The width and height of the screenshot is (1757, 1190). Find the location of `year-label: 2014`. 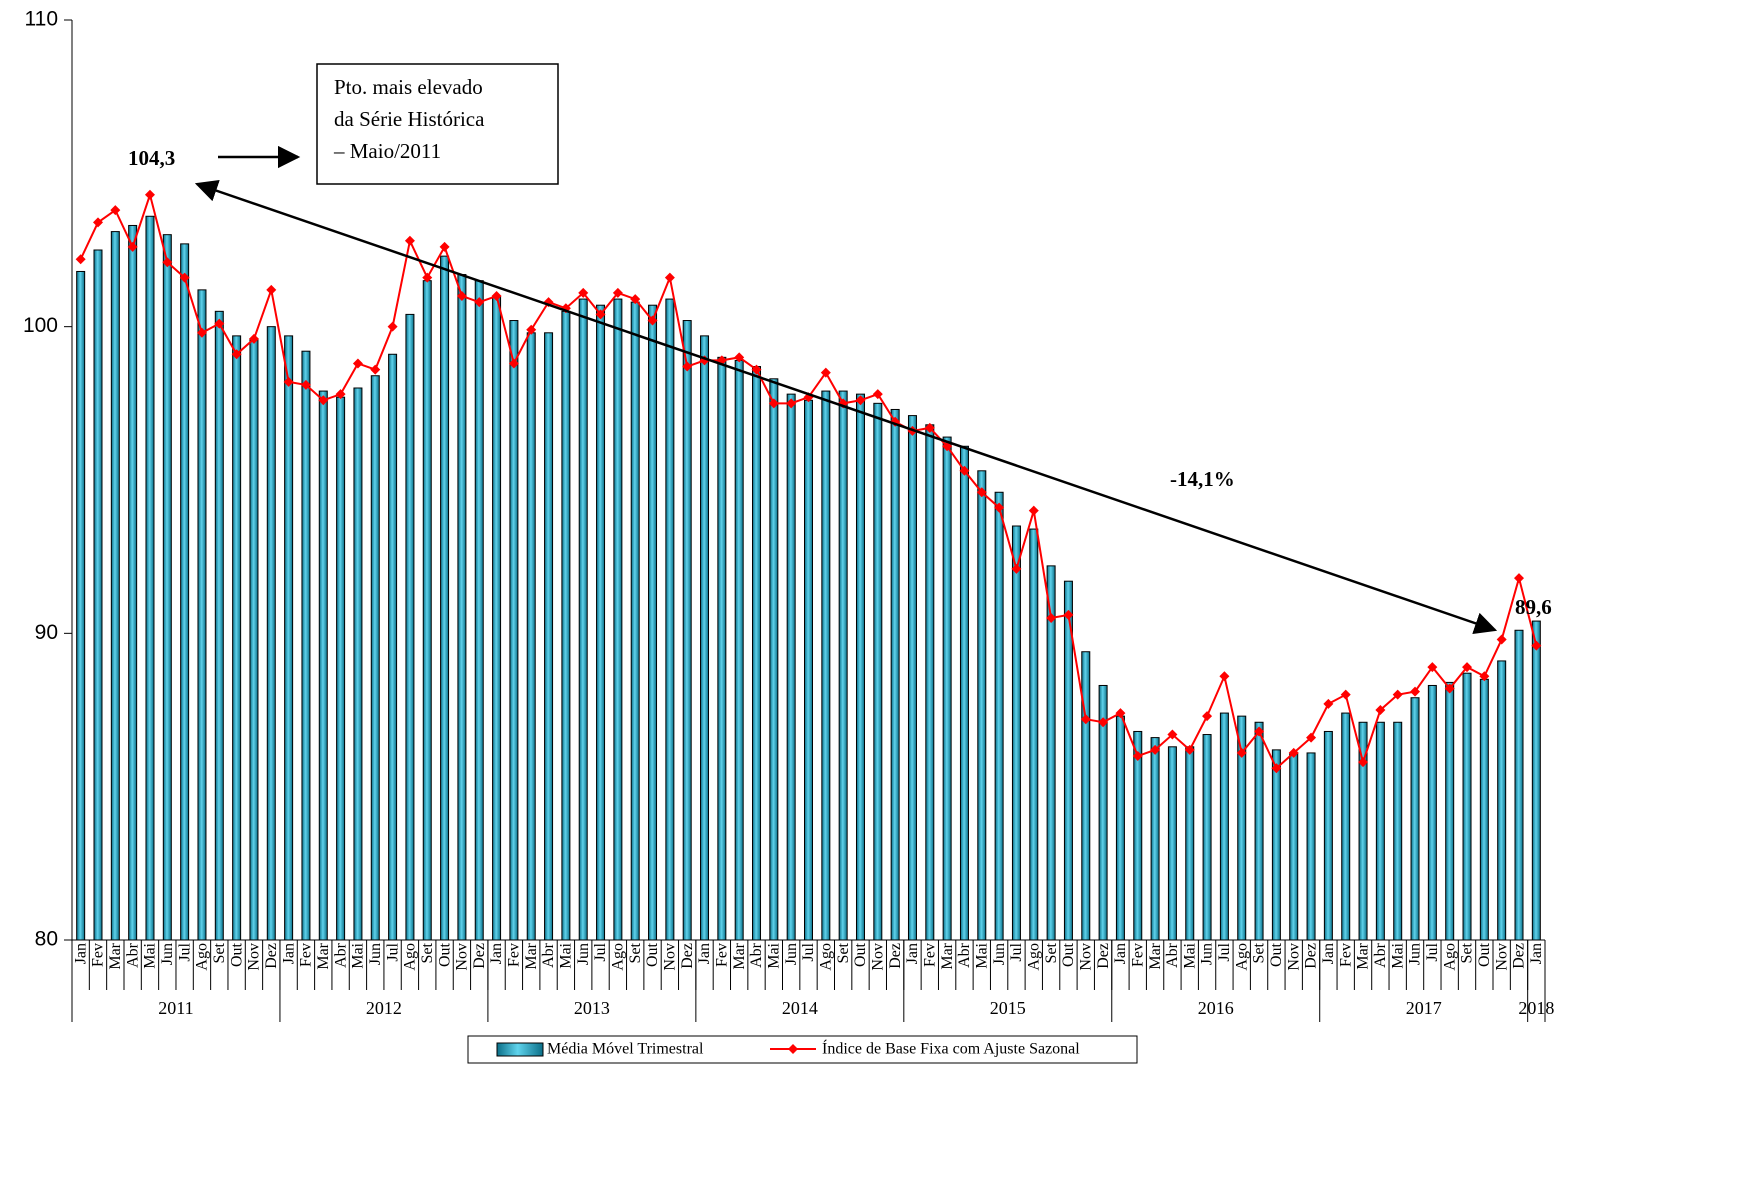

year-label: 2014 is located at coordinates (800, 1008).